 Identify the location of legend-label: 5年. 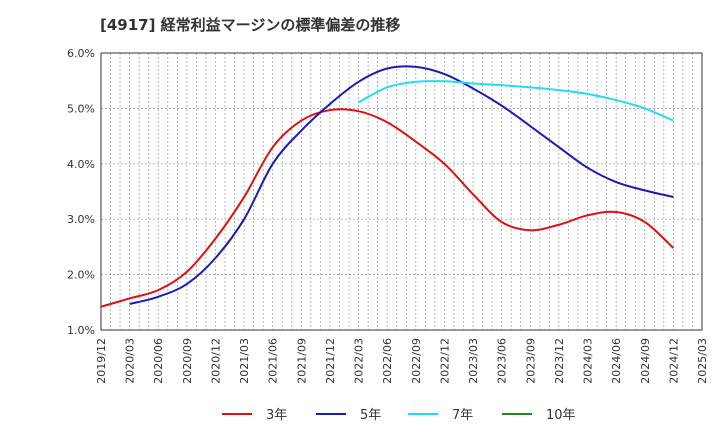
(370, 415).